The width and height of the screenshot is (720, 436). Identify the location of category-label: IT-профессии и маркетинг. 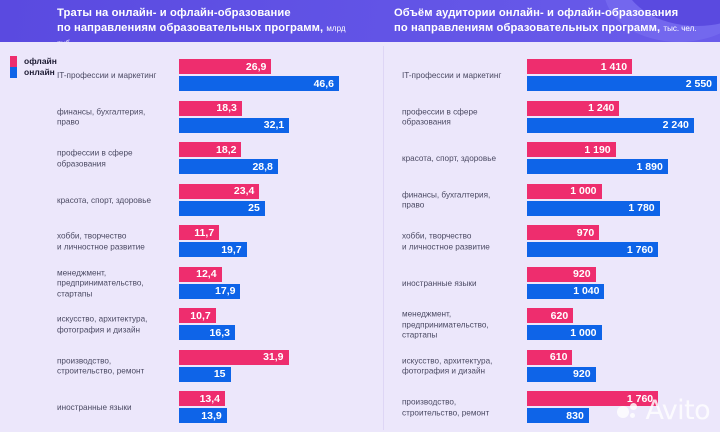
(452, 75).